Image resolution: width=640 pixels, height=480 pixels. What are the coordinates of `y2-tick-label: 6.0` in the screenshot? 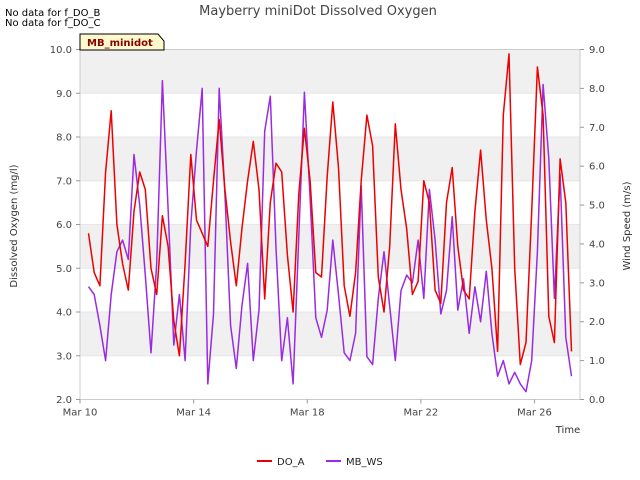 It's located at (597, 167).